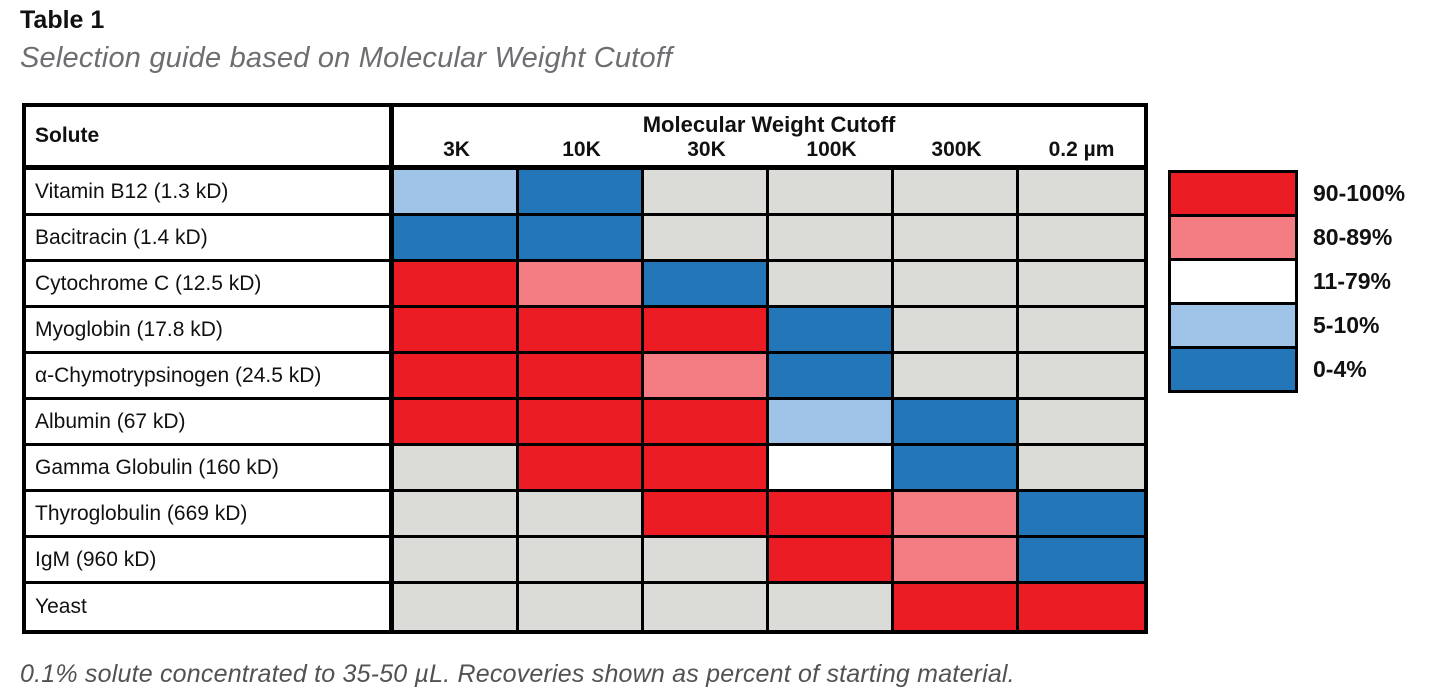  I want to click on legend-item: 90-100%, so click(1286, 193).